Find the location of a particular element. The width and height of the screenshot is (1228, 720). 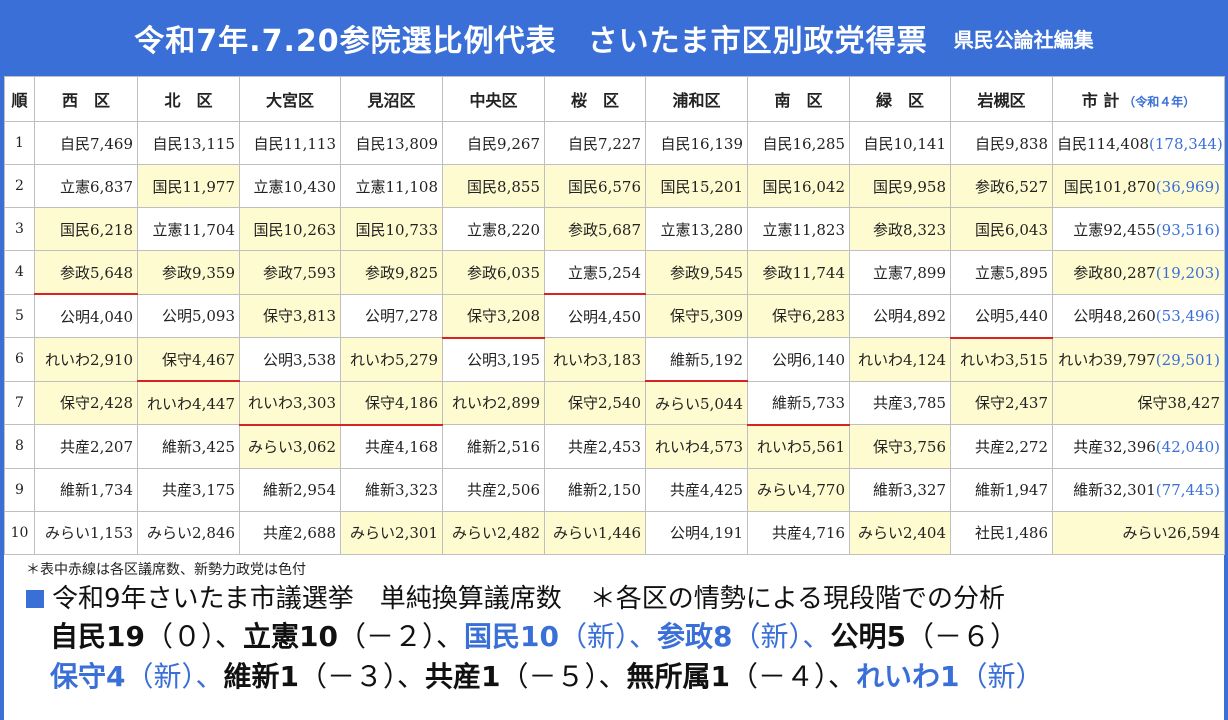

party-votes: 保守3,813 is located at coordinates (299, 316).